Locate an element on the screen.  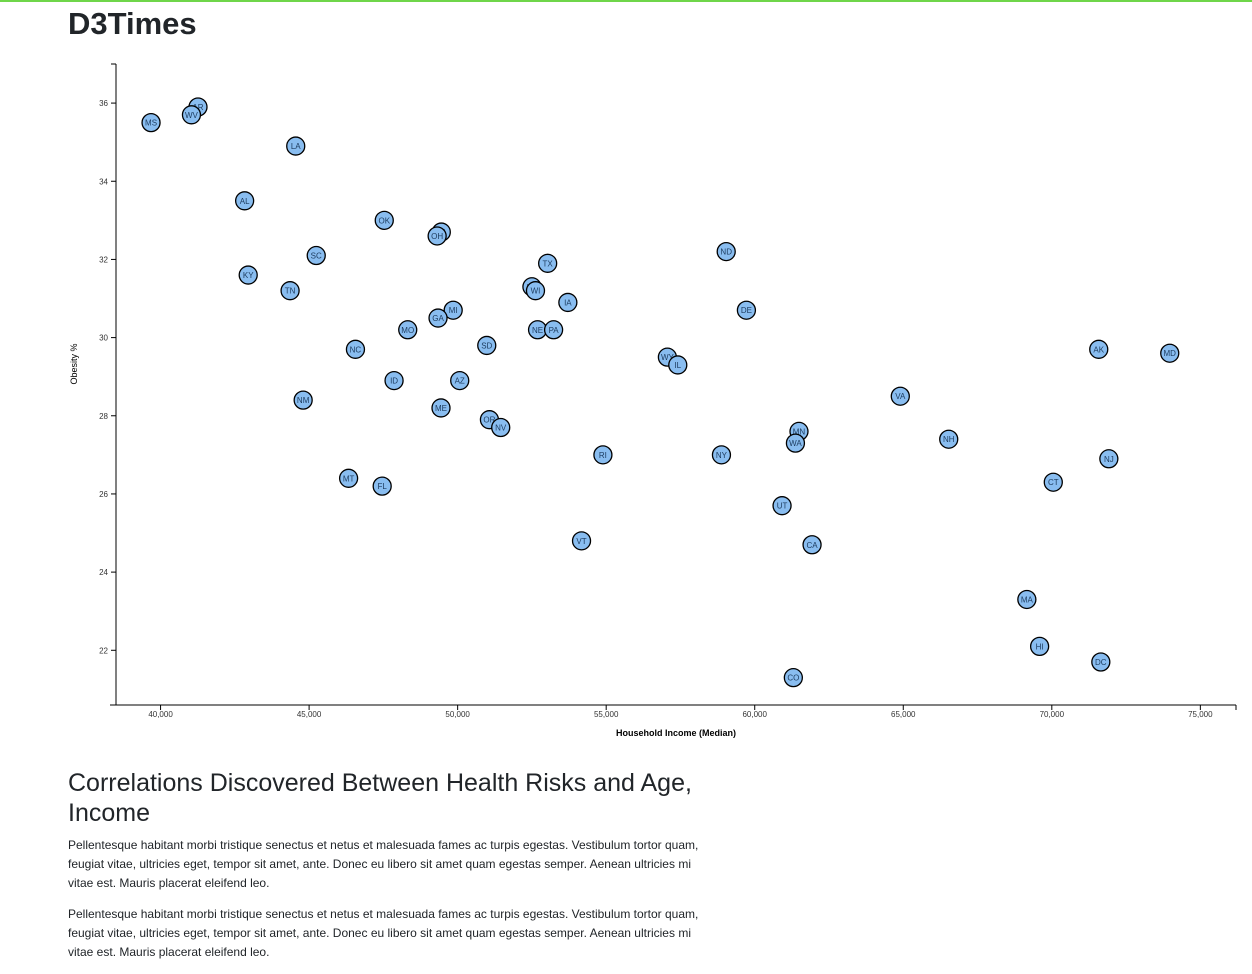
data-point-label: AL is located at coordinates (245, 201).